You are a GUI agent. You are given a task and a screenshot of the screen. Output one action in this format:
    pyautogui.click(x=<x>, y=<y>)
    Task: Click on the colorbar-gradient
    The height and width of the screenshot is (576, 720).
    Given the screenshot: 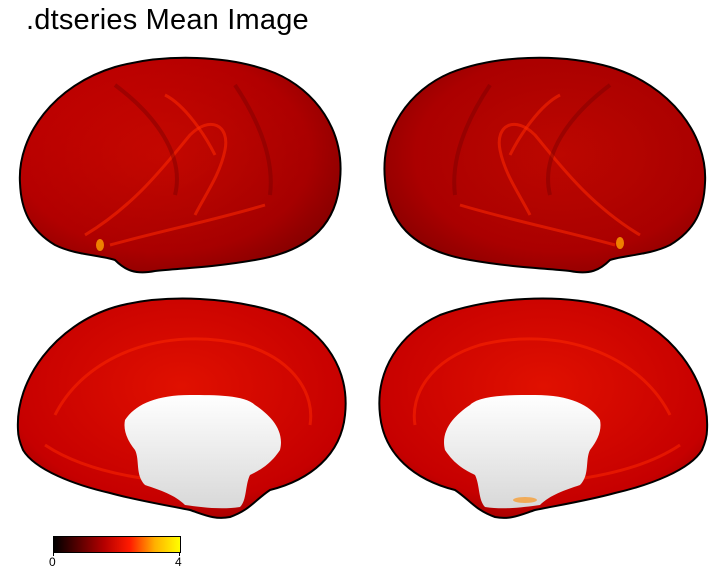 What is the action you would take?
    pyautogui.click(x=117, y=544)
    